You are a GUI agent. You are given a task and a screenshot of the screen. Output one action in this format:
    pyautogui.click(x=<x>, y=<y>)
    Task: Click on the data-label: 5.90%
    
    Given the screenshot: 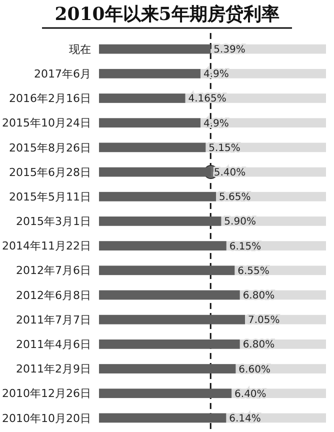 What is the action you would take?
    pyautogui.click(x=240, y=222)
    